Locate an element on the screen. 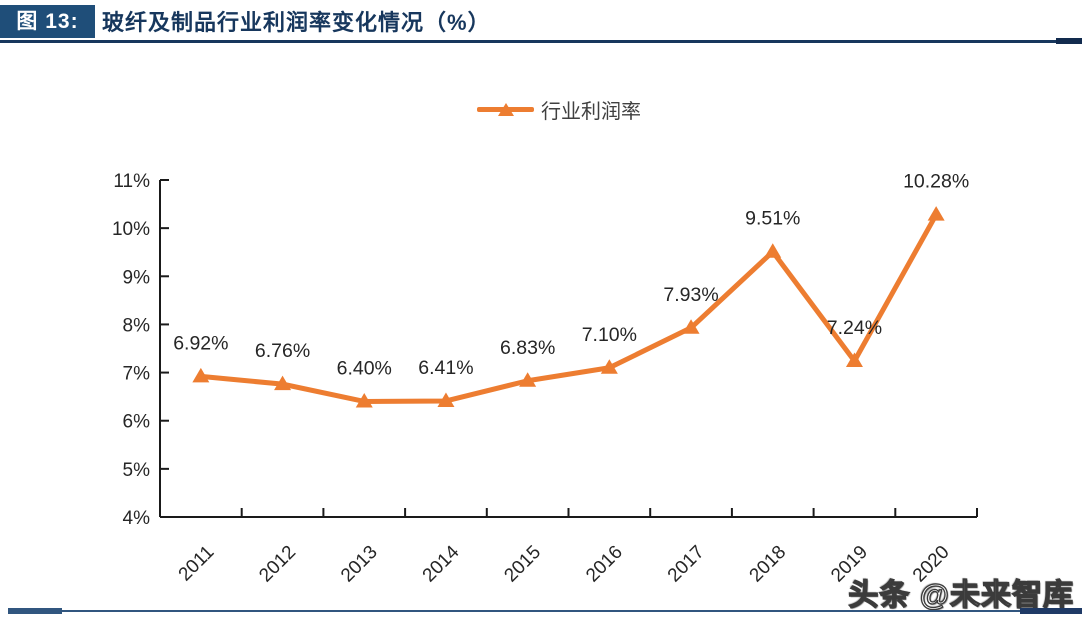 The image size is (1082, 622). y-axis-tick-label: 7% is located at coordinates (137, 374).